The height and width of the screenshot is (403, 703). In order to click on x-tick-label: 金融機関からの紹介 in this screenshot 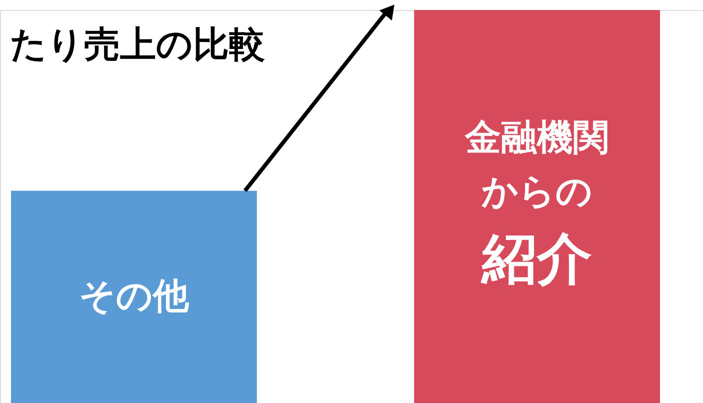, I will do `click(537, 203)`.